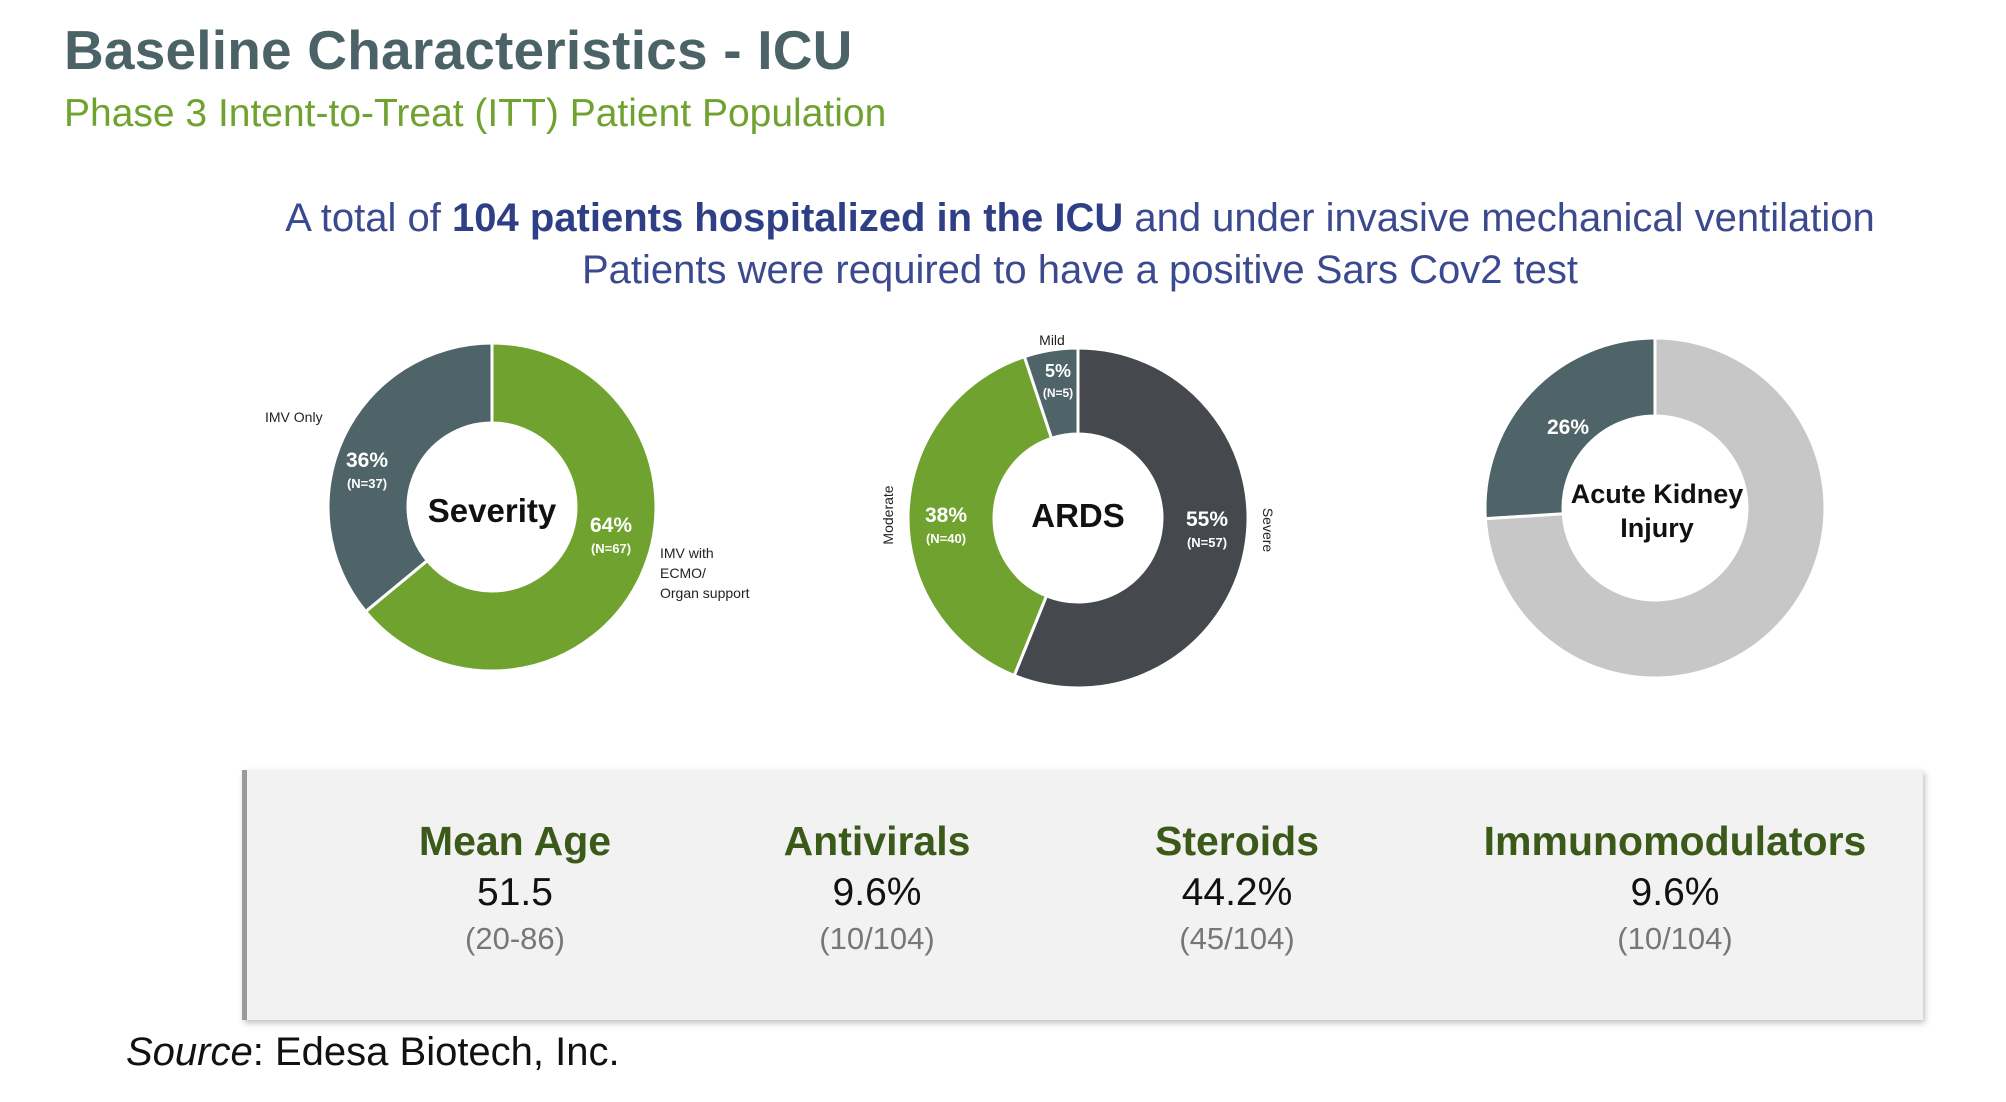 The image size is (2006, 1102). What do you see at coordinates (1052, 340) in the screenshot?
I see `ards-mild-label: Mild` at bounding box center [1052, 340].